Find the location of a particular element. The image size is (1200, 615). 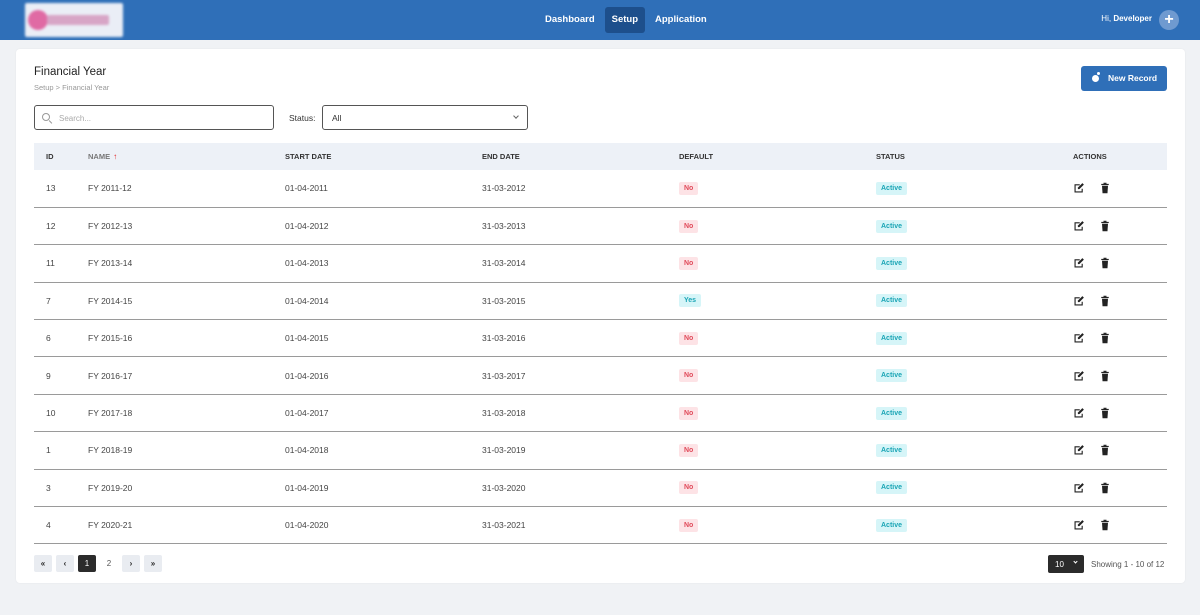

cell-name: FY 2017-18 is located at coordinates (110, 413).